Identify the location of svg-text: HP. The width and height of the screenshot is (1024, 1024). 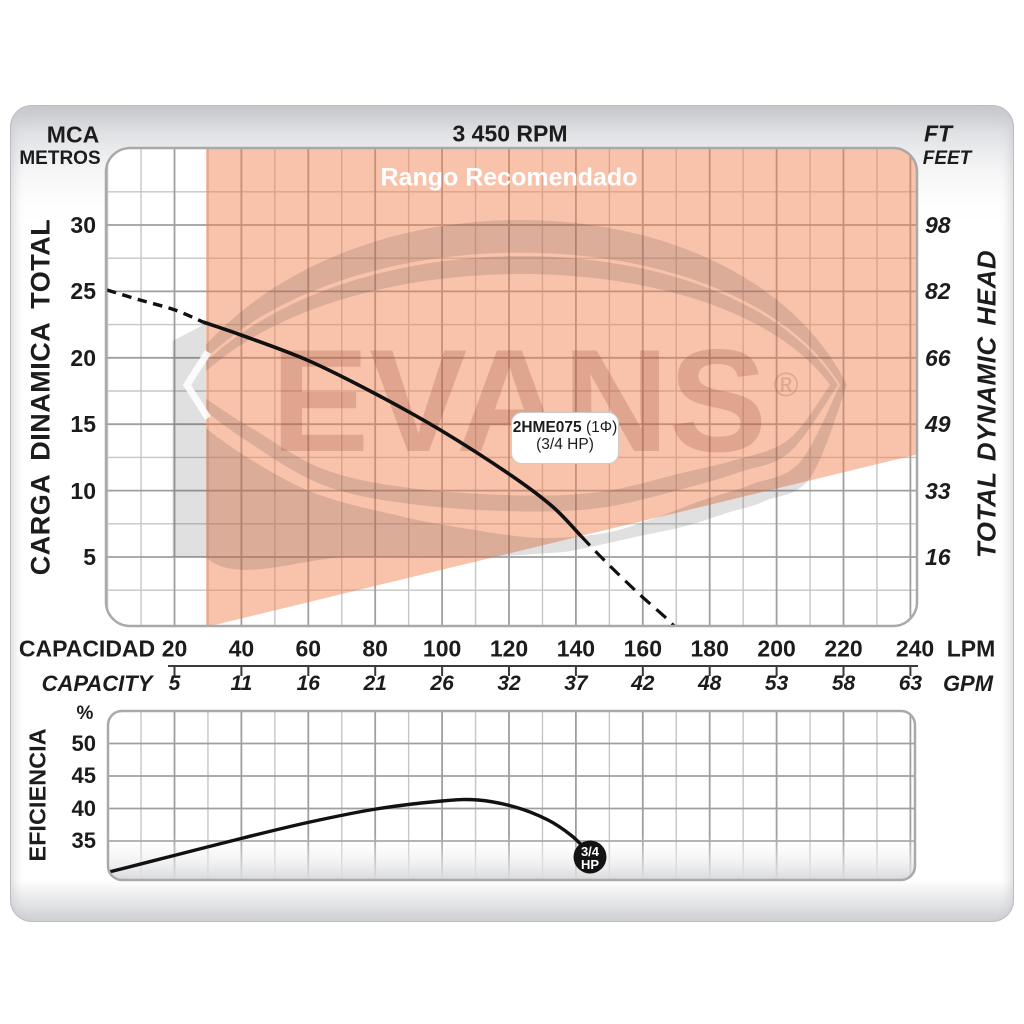
(590, 864).